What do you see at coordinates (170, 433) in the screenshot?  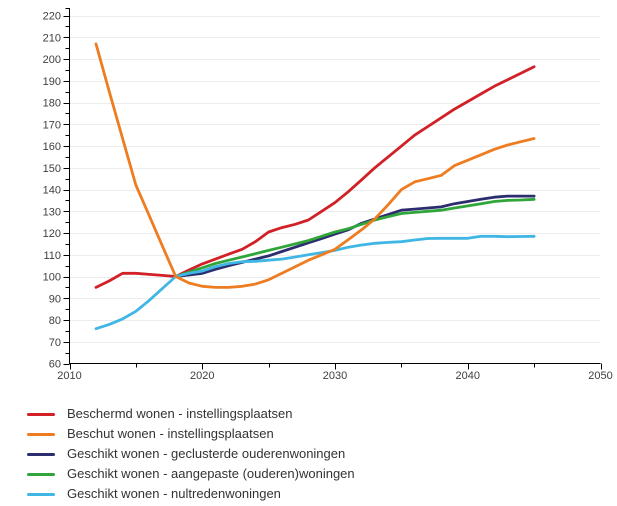 I see `legend-label-beschut-wonen: Beschut wonen - instellingsplaatsen` at bounding box center [170, 433].